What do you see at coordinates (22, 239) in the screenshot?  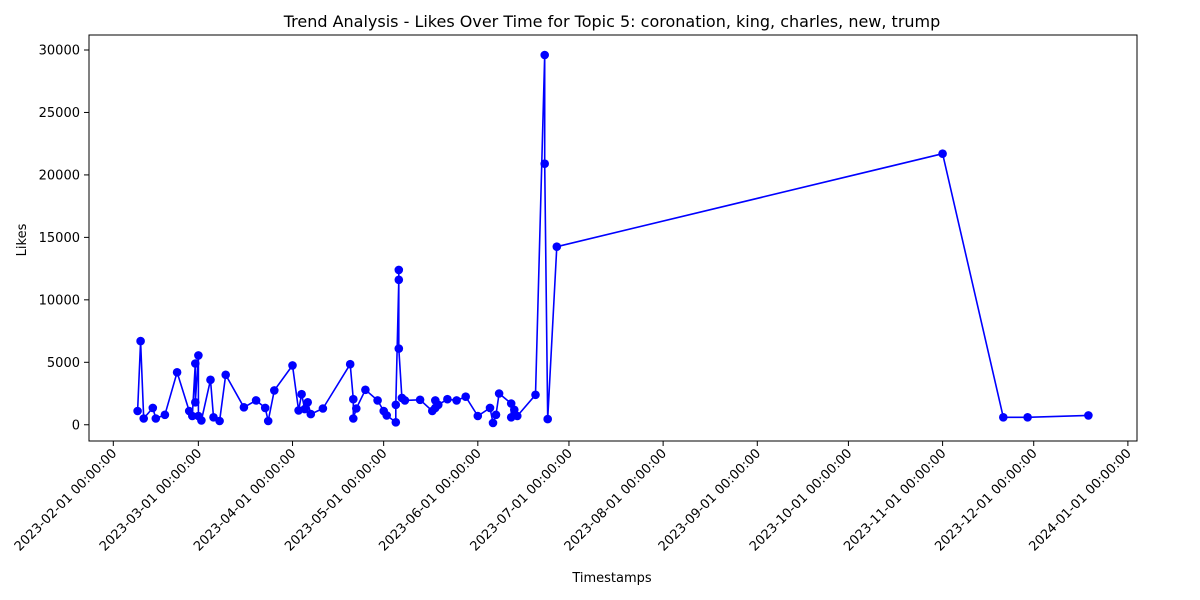 I see `y-axis-label: Likes` at bounding box center [22, 239].